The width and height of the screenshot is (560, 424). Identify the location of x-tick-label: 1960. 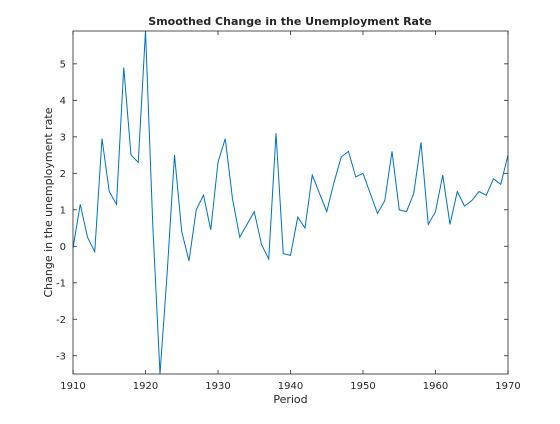
(435, 386).